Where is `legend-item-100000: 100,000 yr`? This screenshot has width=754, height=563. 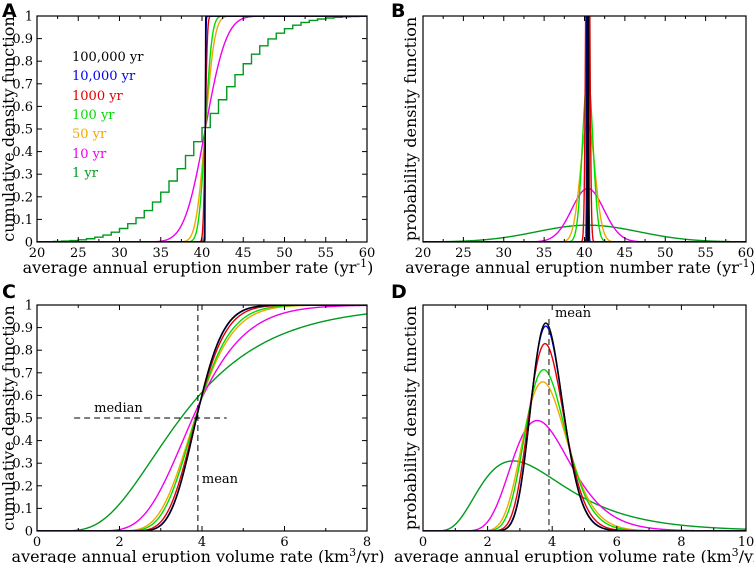 legend-item-100000: 100,000 yr is located at coordinates (108, 57).